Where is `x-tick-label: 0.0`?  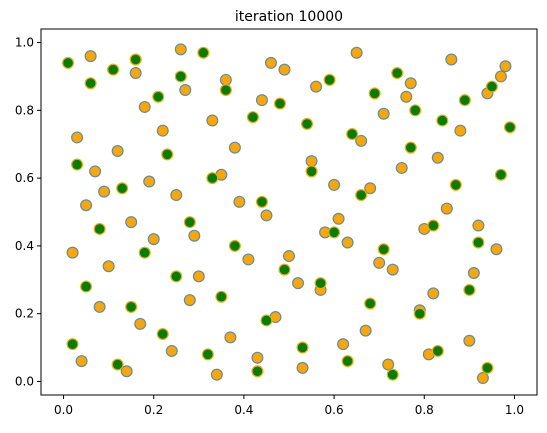 x-tick-label: 0.0 is located at coordinates (63, 410).